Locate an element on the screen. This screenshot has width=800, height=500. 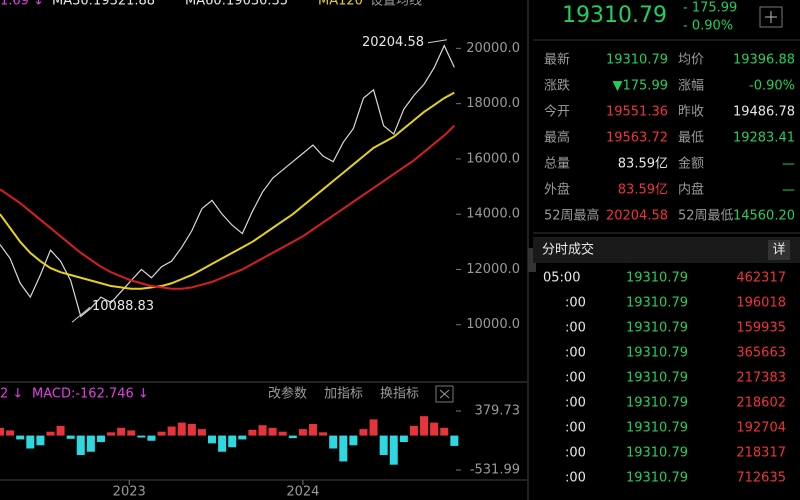
quote-label: 均价 is located at coordinates (691, 60).